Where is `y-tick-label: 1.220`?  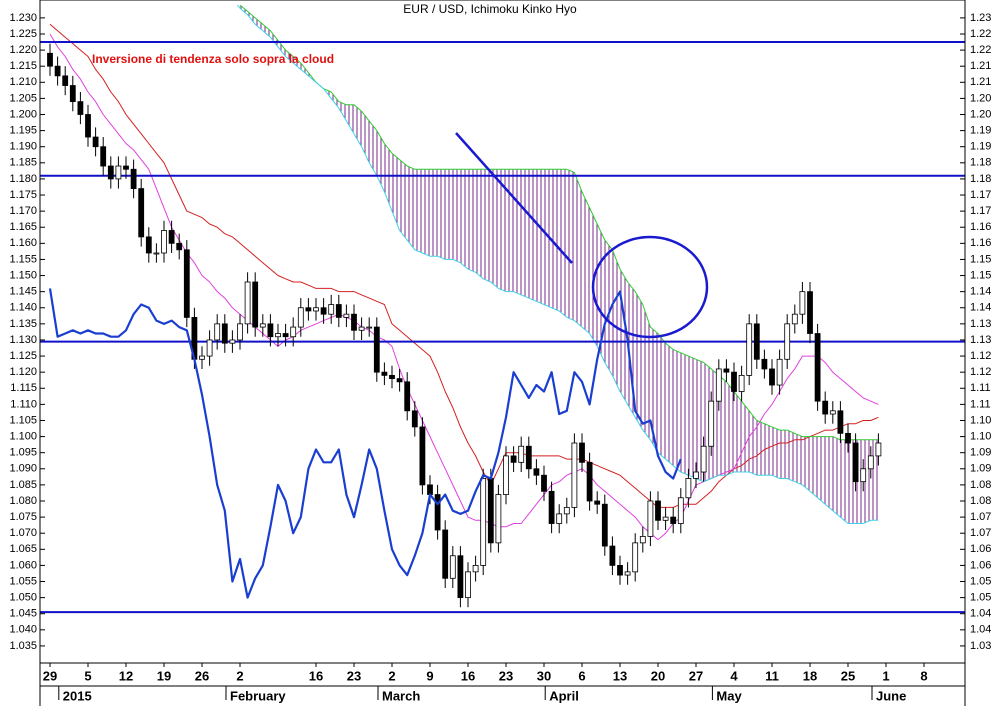 y-tick-label: 1.220 is located at coordinates (23, 50).